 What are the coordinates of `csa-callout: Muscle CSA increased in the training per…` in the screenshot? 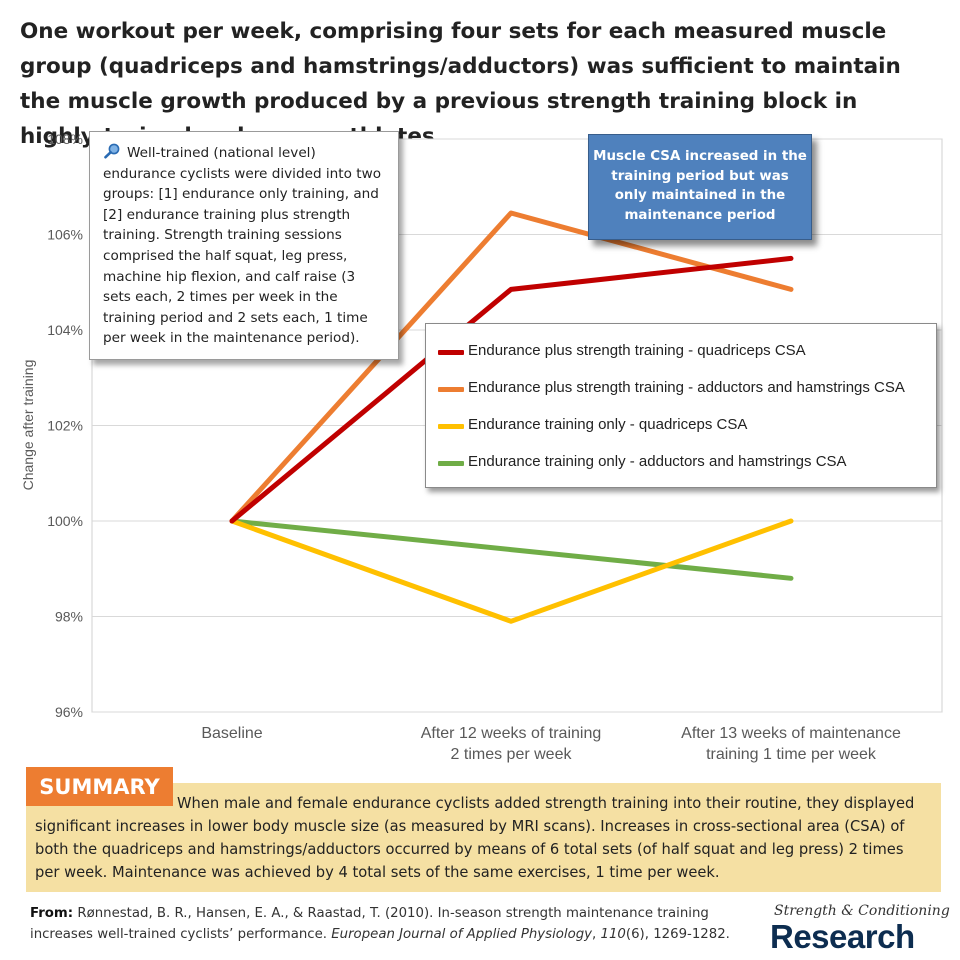 It's located at (700, 187).